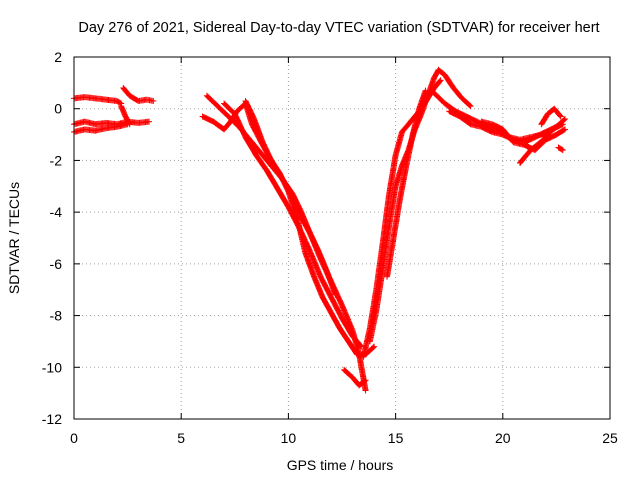  I want to click on series-track-R, so click(551, 116).